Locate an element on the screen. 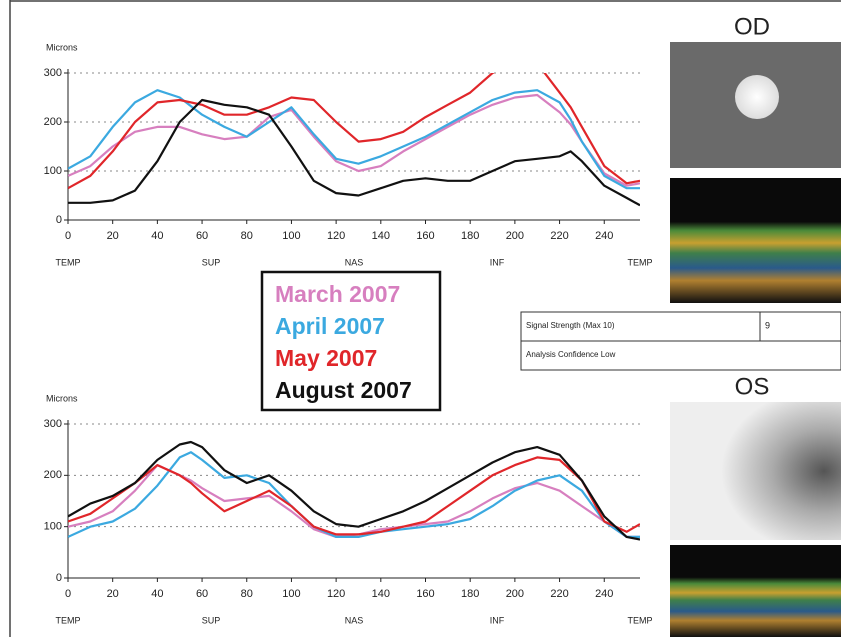 The height and width of the screenshot is (637, 841). os-label: OS is located at coordinates (752, 386).